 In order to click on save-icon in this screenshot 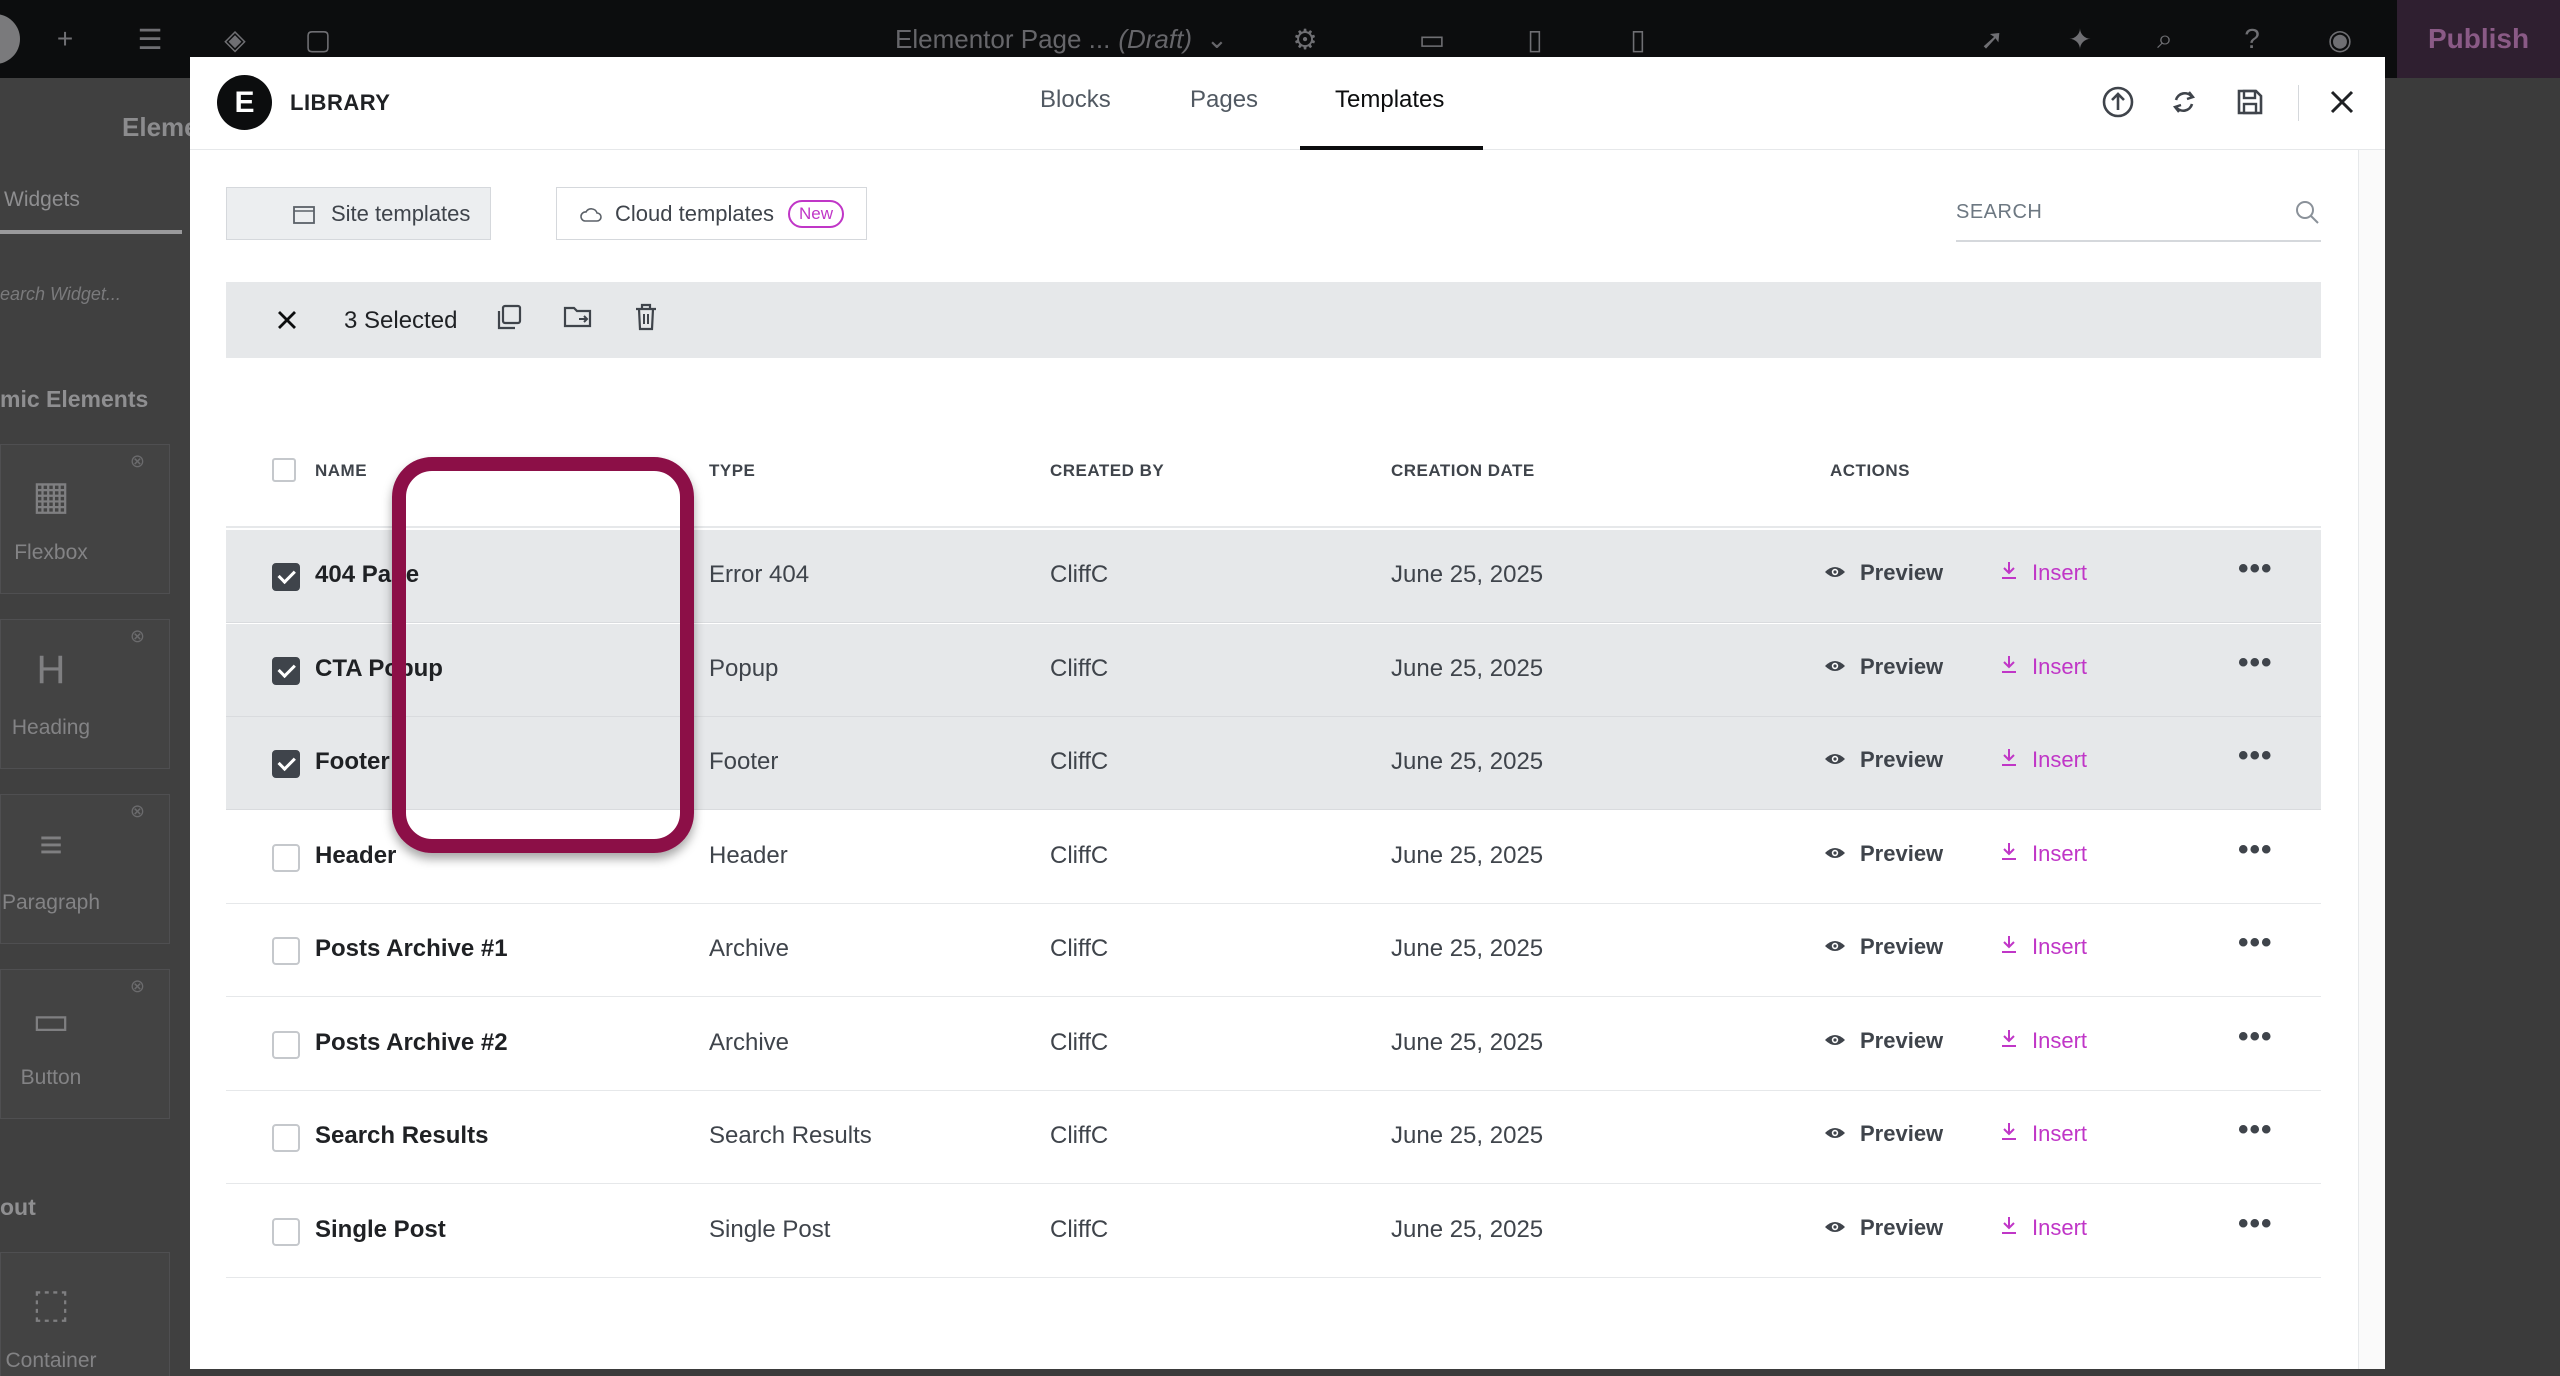, I will do `click(2250, 102)`.